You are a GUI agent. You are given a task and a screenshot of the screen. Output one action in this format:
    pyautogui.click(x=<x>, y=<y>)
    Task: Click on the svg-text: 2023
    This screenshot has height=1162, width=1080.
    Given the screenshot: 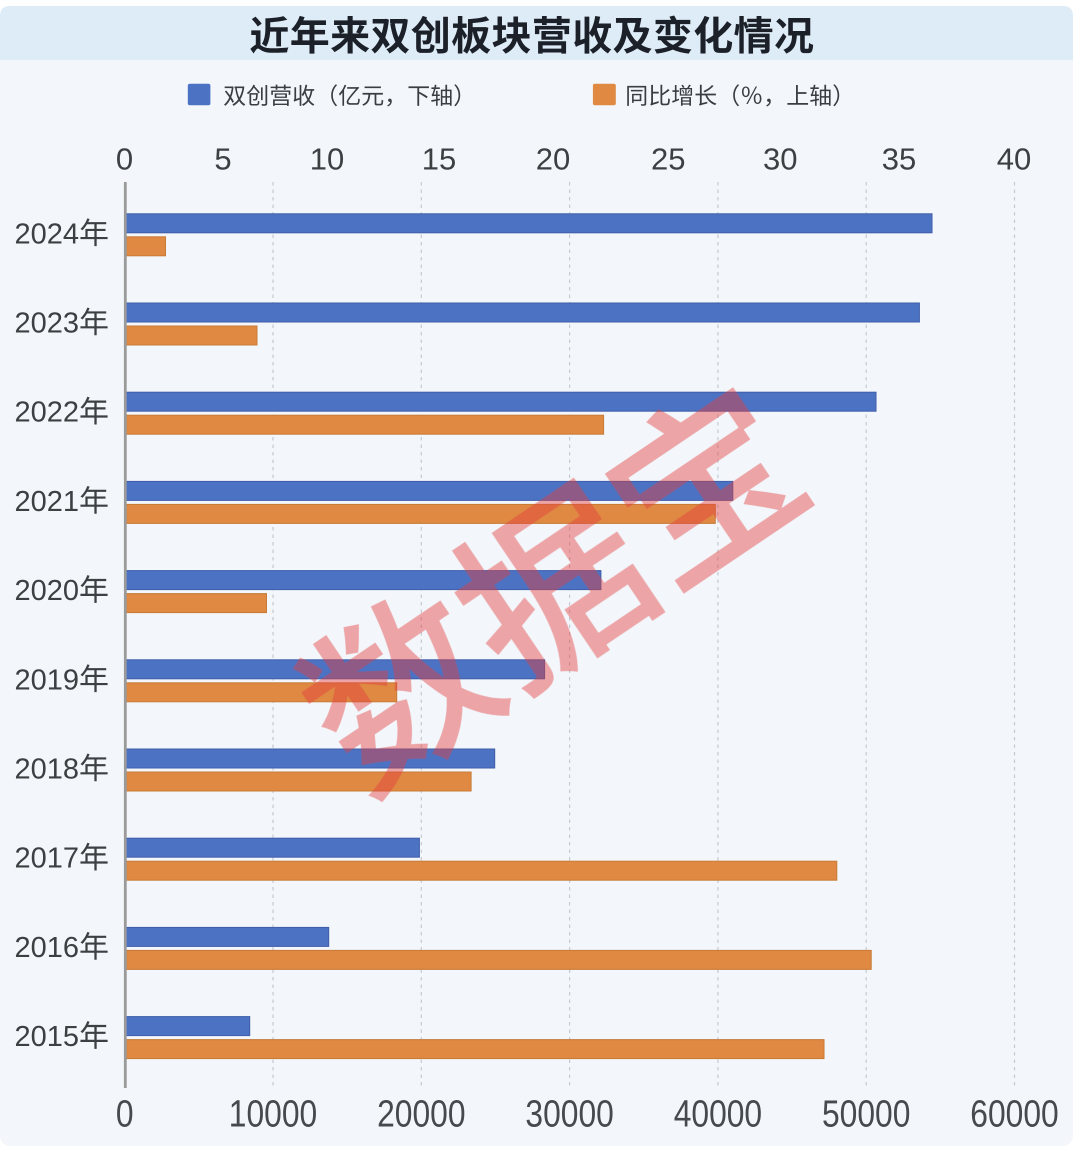 What is the action you would take?
    pyautogui.click(x=46, y=324)
    